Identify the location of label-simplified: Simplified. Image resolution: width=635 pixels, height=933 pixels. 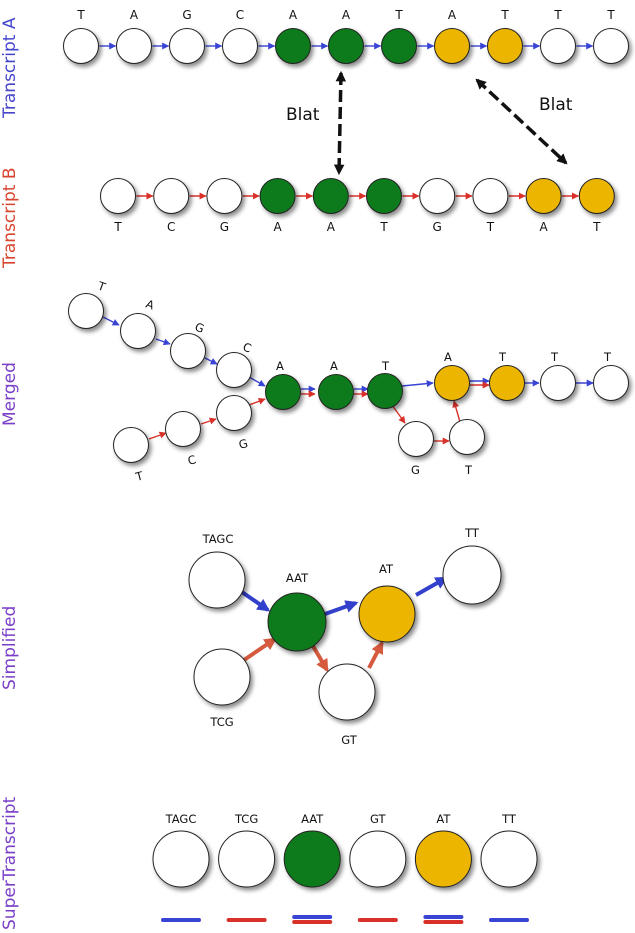
(10, 648).